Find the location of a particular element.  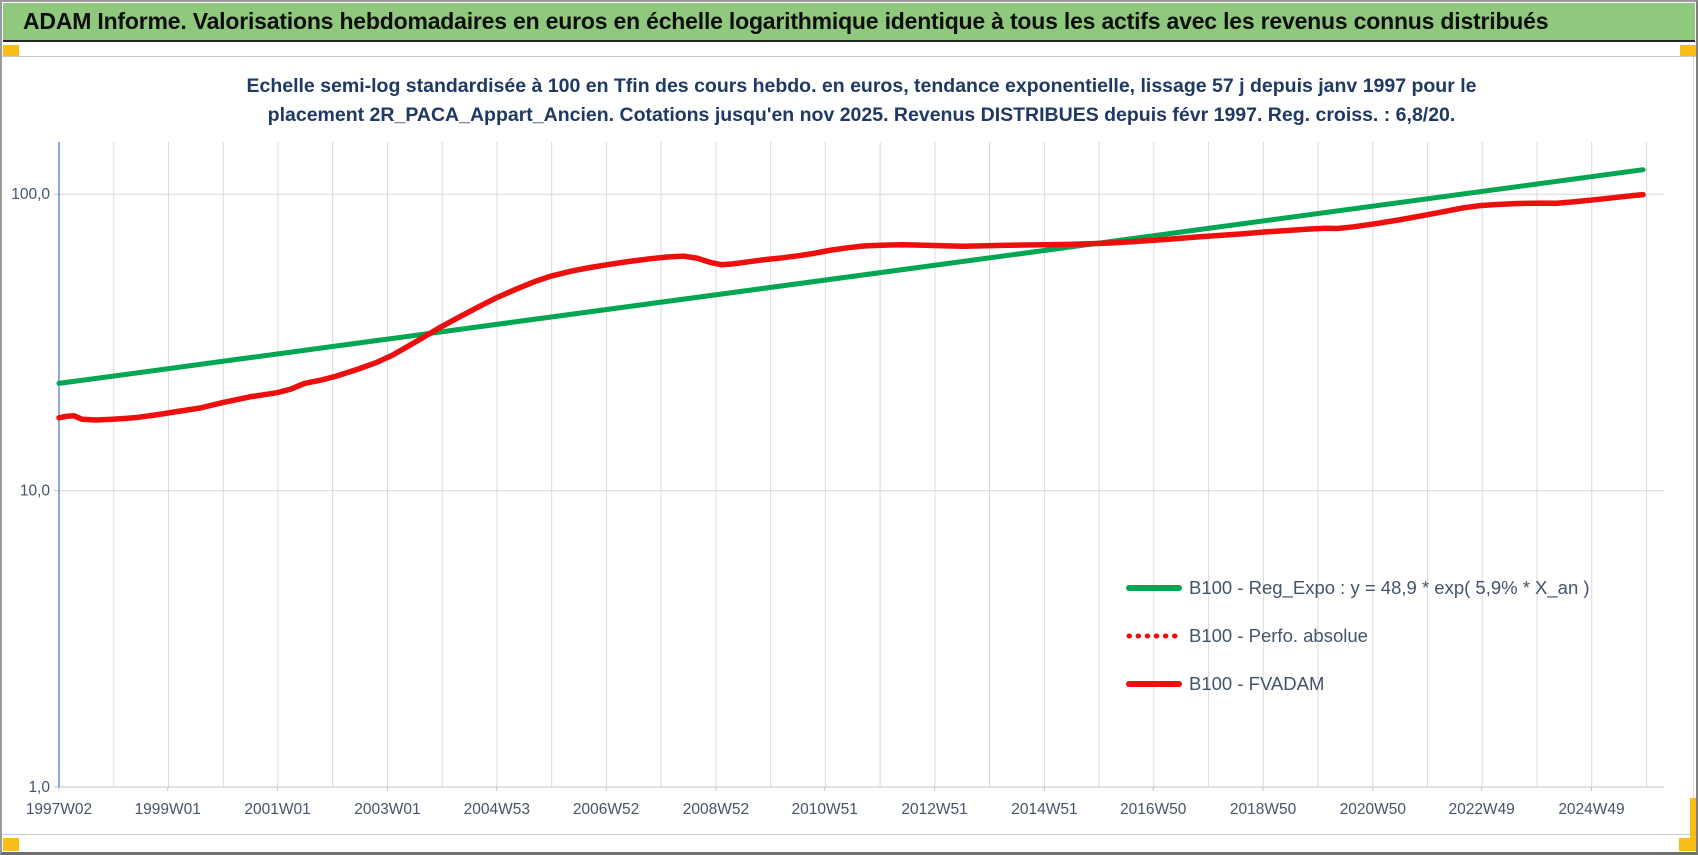

legend-item: B100 - Perfo. absolue is located at coordinates (1358, 636).